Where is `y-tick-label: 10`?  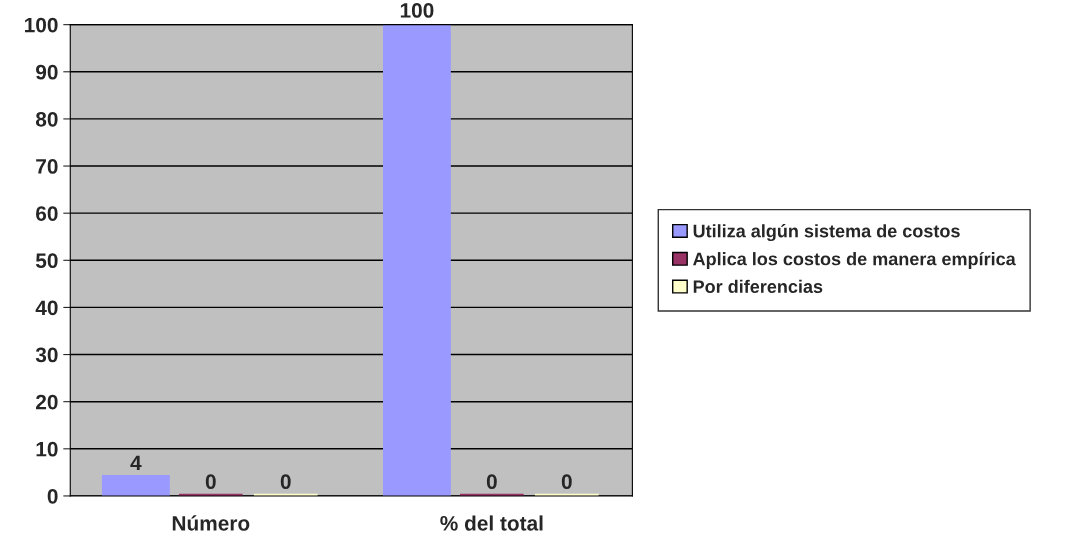
y-tick-label: 10 is located at coordinates (47, 449).